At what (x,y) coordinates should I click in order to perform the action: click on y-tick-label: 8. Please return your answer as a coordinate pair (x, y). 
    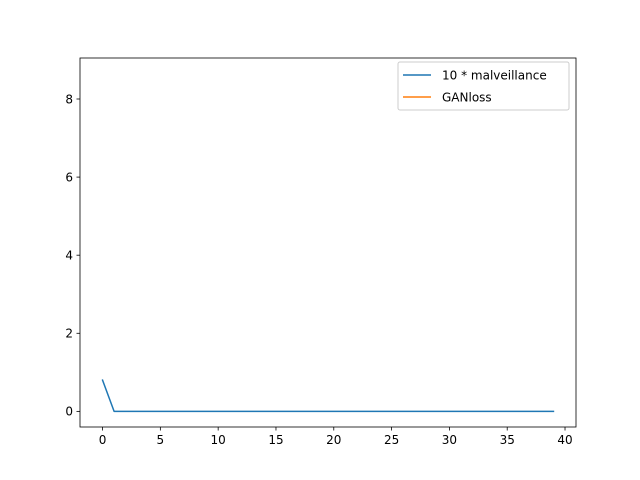
    Looking at the image, I should click on (69, 99).